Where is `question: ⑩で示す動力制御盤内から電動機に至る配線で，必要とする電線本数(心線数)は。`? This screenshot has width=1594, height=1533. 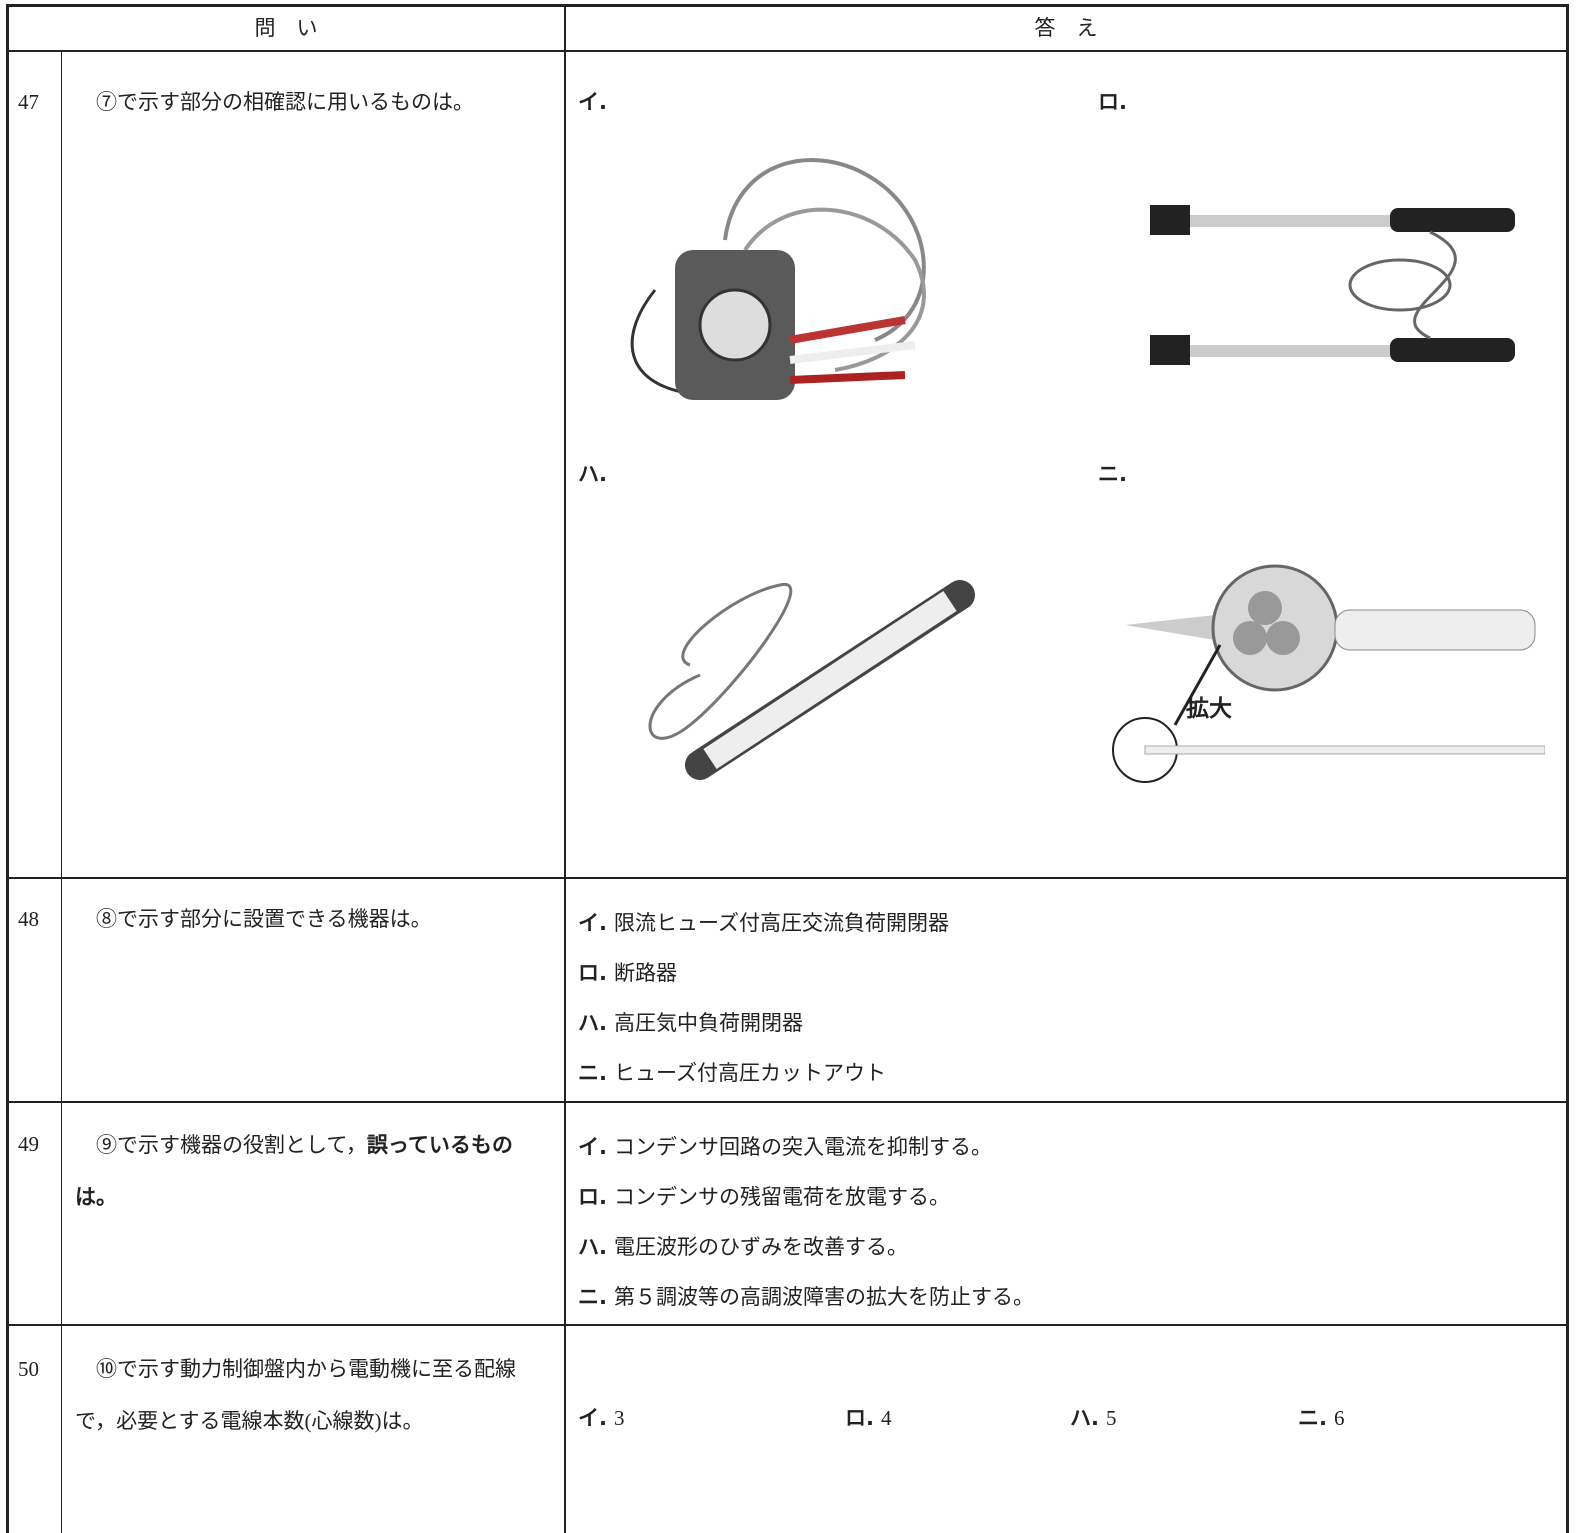
question: ⑩で示す動力制御盤内から電動機に至る配線で，必要とする電線本数(心線数)は。 is located at coordinates (295, 1395).